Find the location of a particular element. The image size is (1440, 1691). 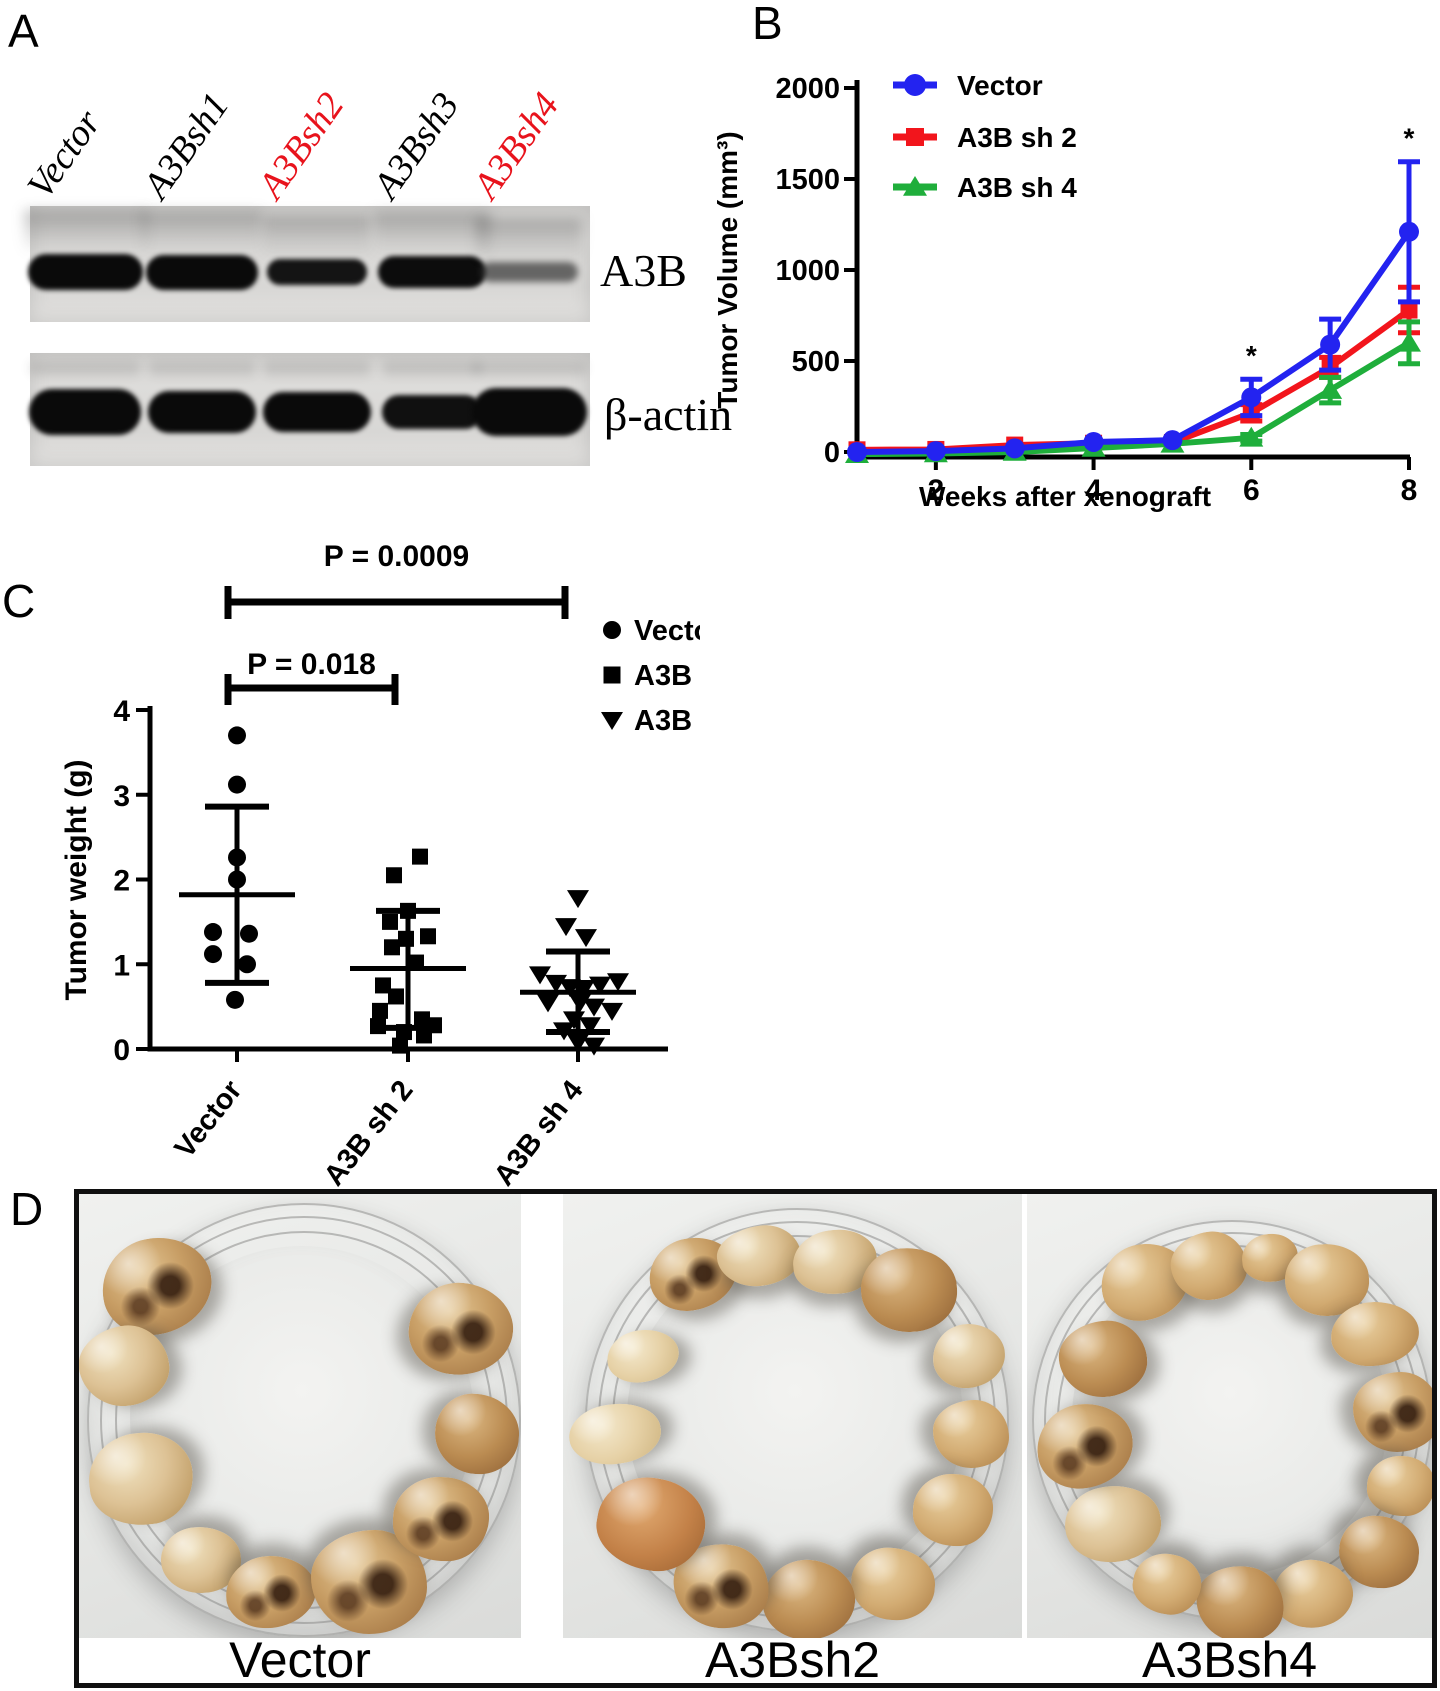

y-tick-label: 0 is located at coordinates (121, 1050).